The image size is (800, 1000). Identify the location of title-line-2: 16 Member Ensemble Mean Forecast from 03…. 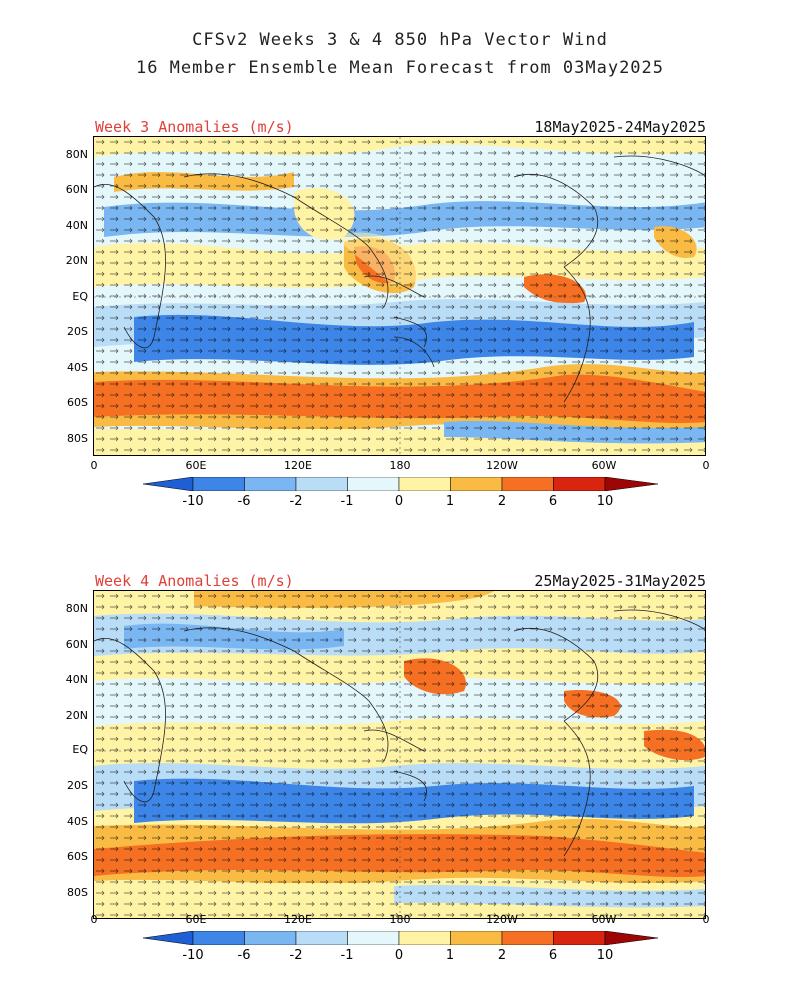
(400, 68).